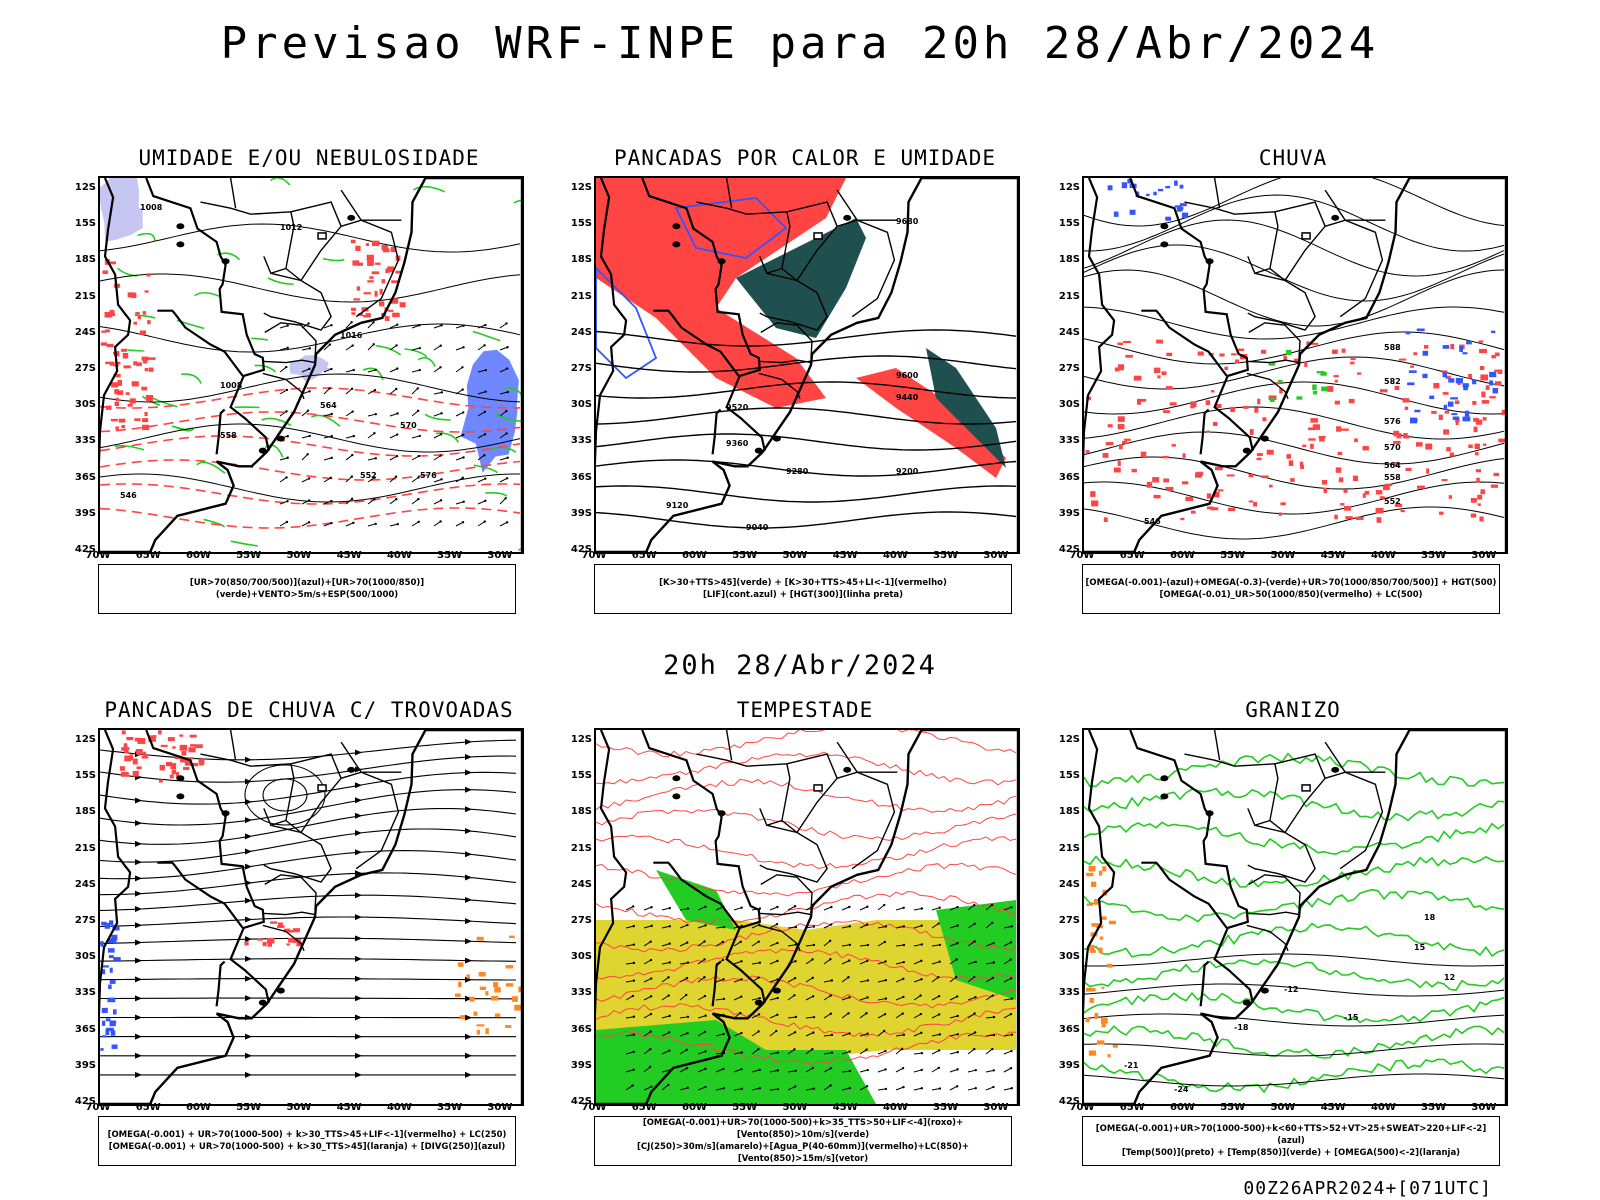  What do you see at coordinates (946, 1107) in the screenshot?
I see `longitude-tick-label: 35W` at bounding box center [946, 1107].